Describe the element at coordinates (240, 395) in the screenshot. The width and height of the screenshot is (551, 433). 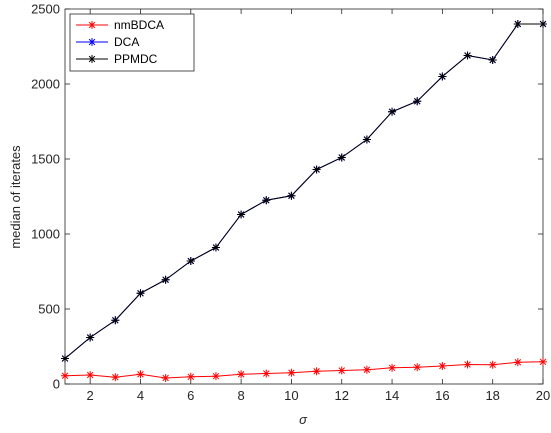
I see `x-tick-label: 8` at that location.